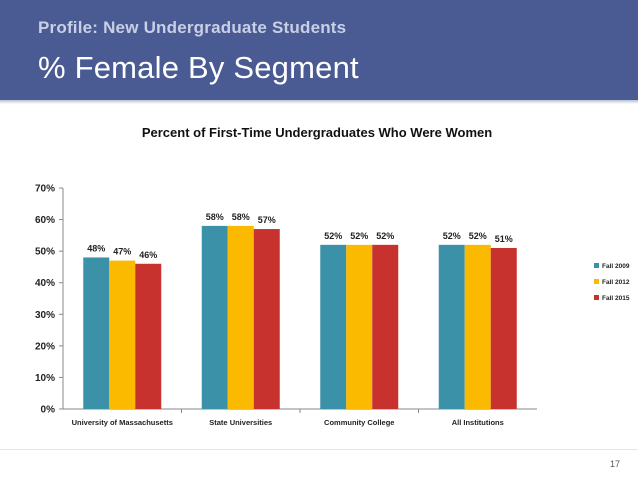  What do you see at coordinates (45, 252) in the screenshot?
I see `y-tick-label: 50%` at bounding box center [45, 252].